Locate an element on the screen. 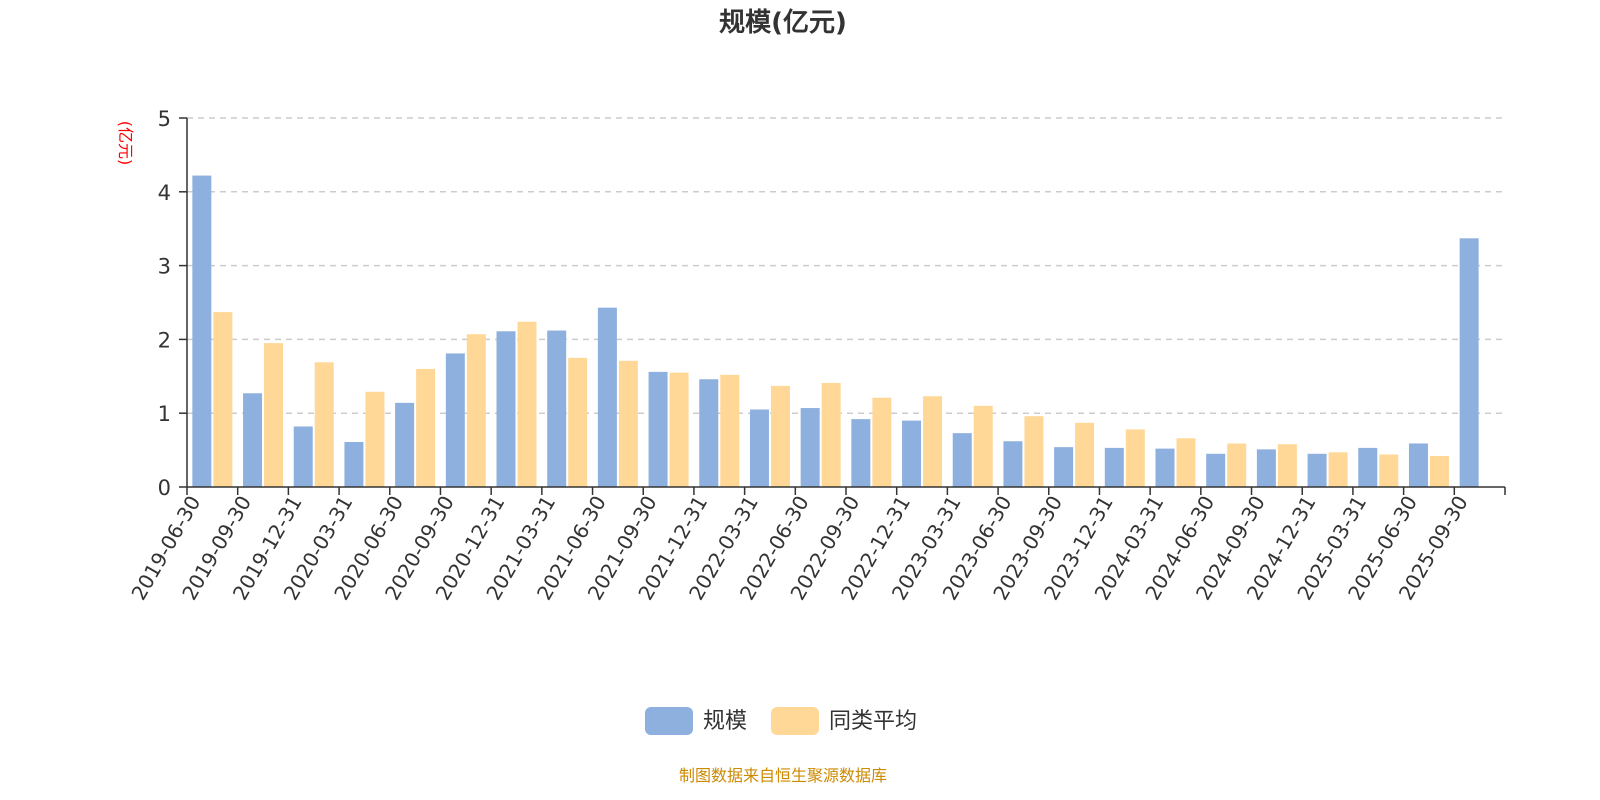 This screenshot has height=800, width=1600. y-tick-label: 2 is located at coordinates (164, 340).